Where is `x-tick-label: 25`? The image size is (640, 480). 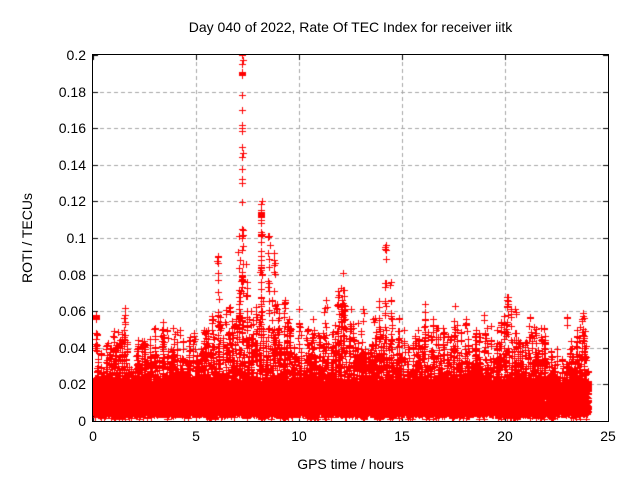 x-tick-label: 25 is located at coordinates (608, 436).